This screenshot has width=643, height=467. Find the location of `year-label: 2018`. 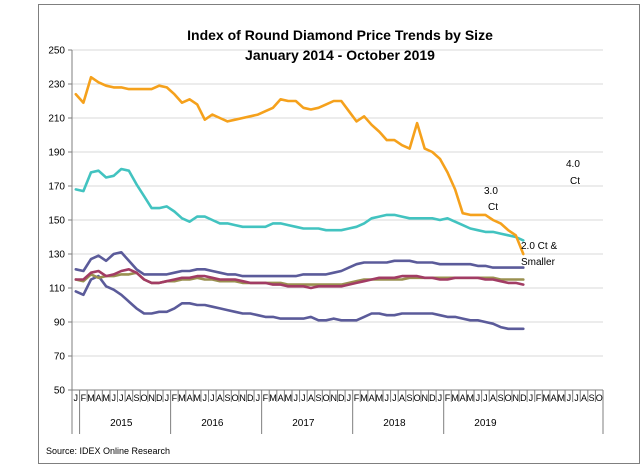

year-label: 2018 is located at coordinates (394, 423).